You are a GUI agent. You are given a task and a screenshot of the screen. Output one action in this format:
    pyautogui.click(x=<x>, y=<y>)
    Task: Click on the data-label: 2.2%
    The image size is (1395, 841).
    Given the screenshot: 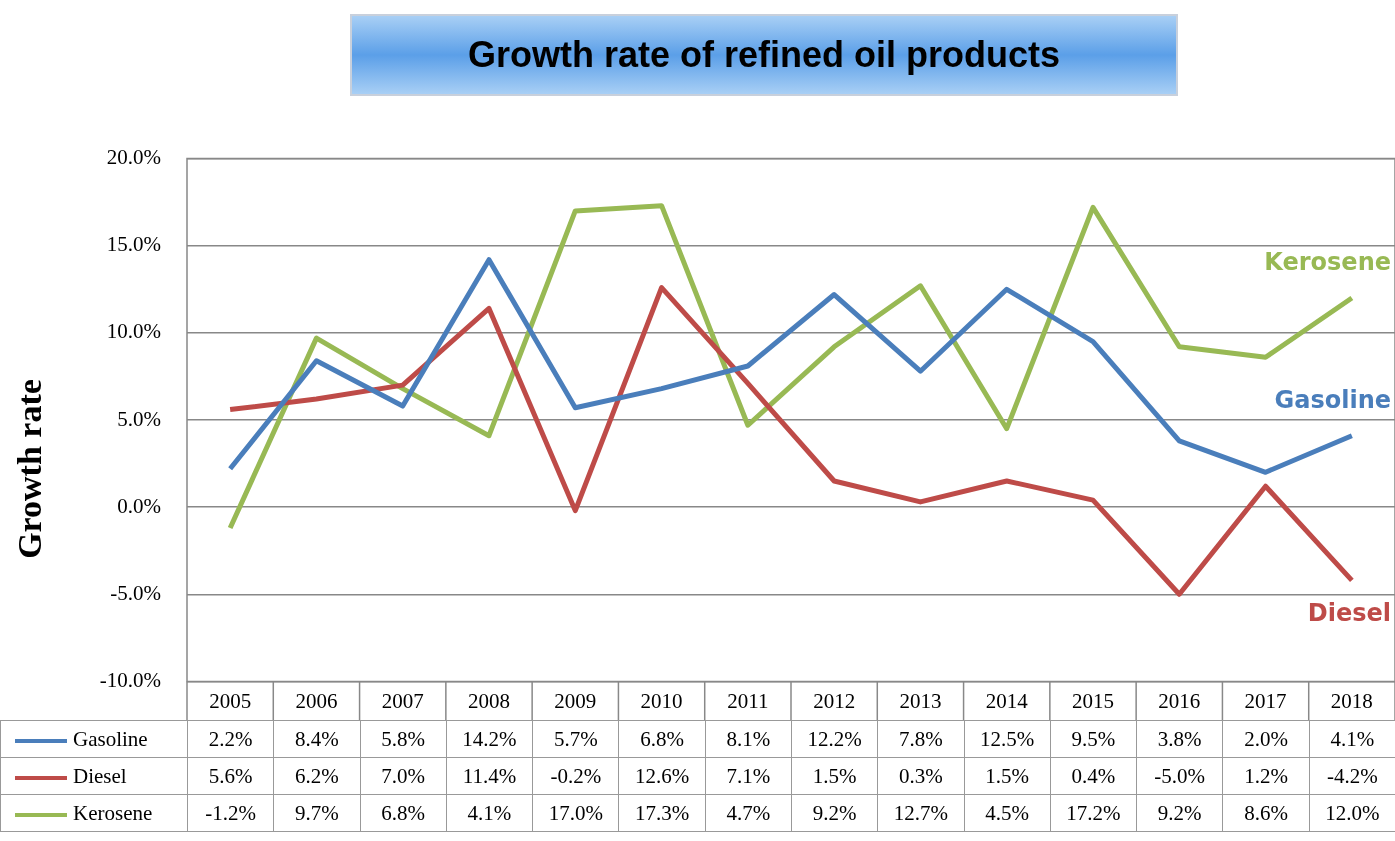 What is the action you would take?
    pyautogui.click(x=230, y=739)
    